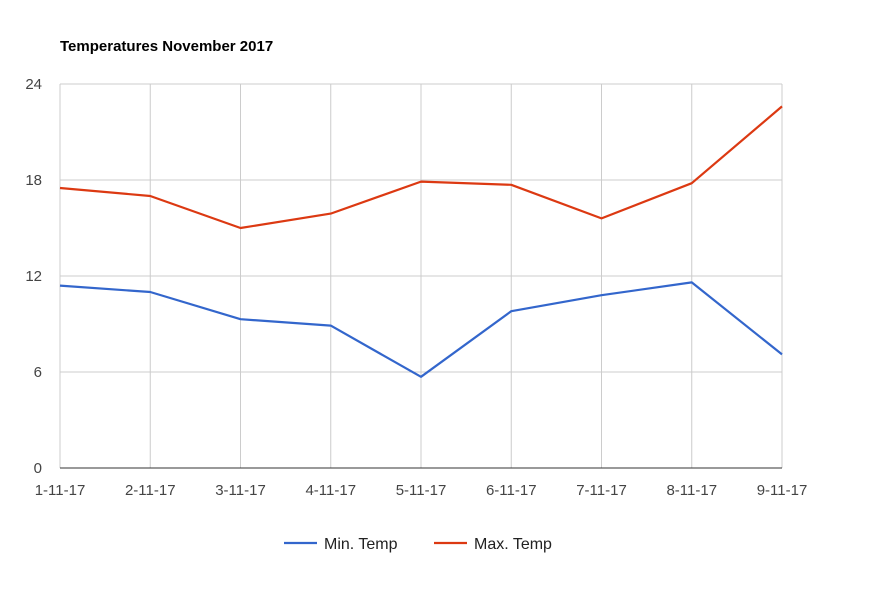  What do you see at coordinates (513, 544) in the screenshot?
I see `legend-label: Max. Temp` at bounding box center [513, 544].